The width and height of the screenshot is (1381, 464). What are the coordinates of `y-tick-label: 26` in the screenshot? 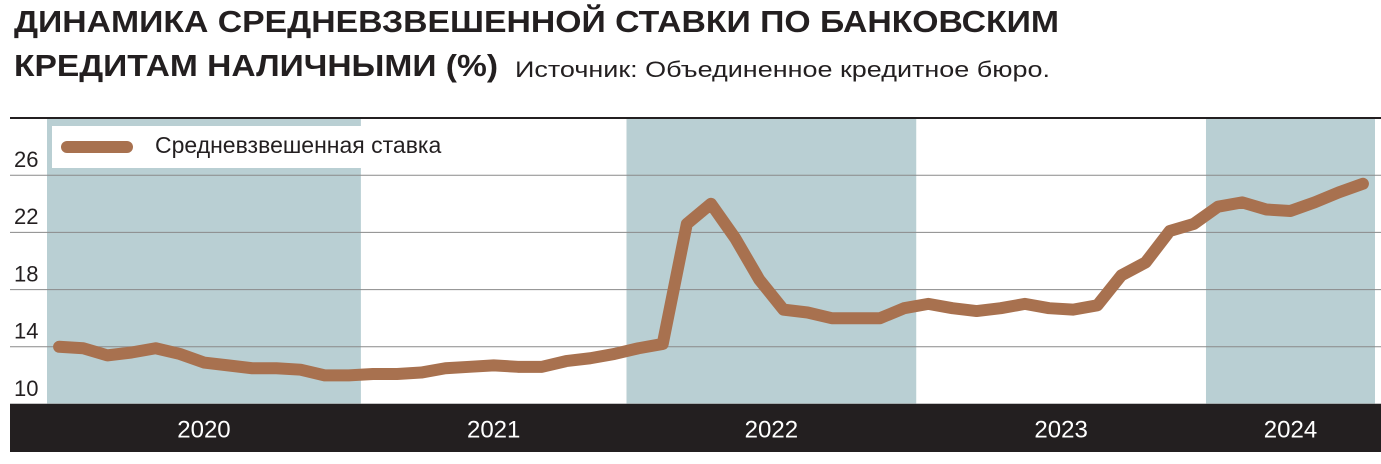 It's located at (26, 159).